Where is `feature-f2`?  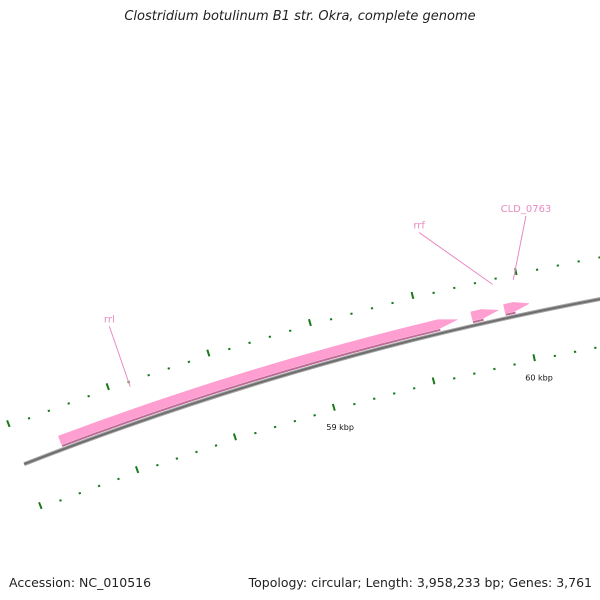 feature-f2 is located at coordinates (485, 316).